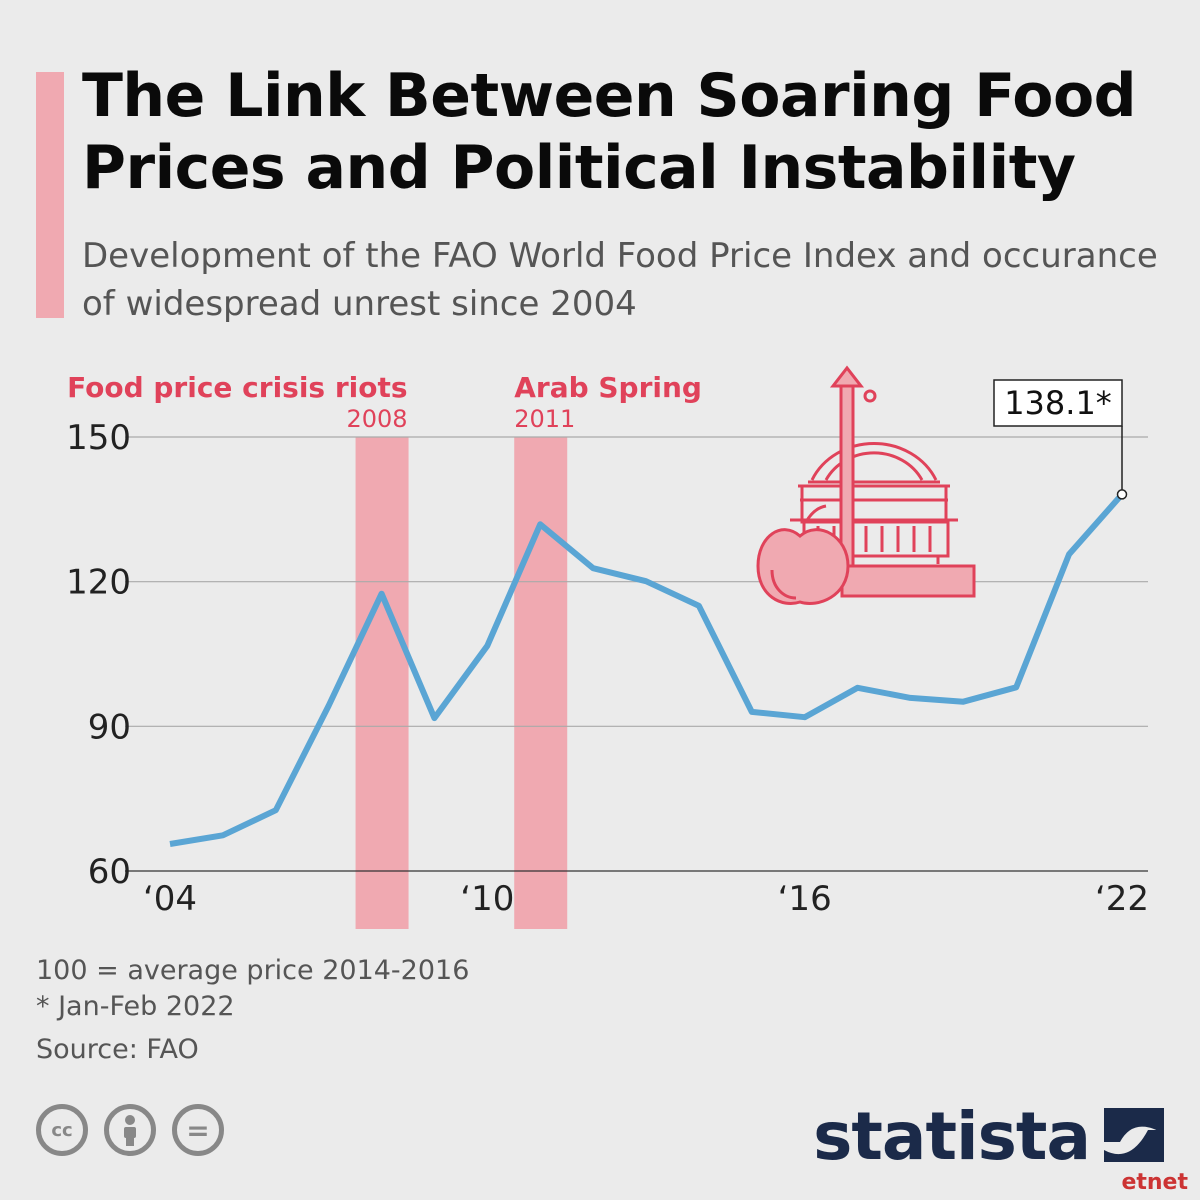  What do you see at coordinates (109, 872) in the screenshot?
I see `y-tick-label: 60` at bounding box center [109, 872].